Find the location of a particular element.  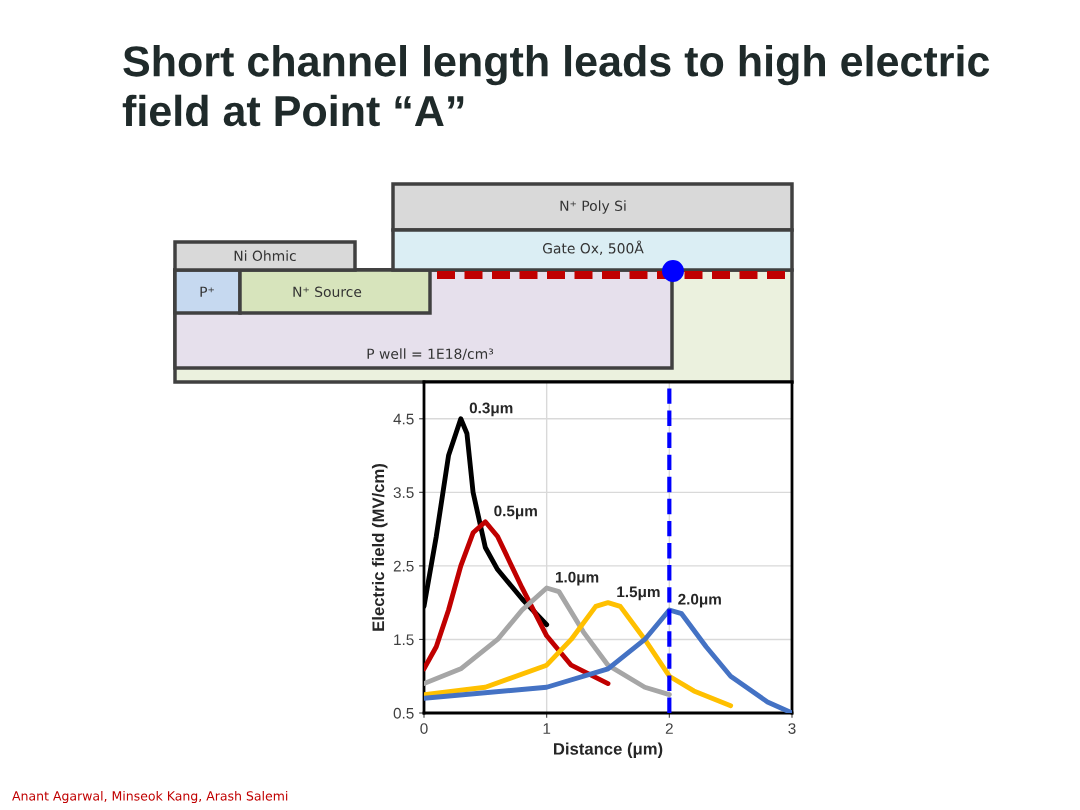

text: N⁺ Source is located at coordinates (327, 292).